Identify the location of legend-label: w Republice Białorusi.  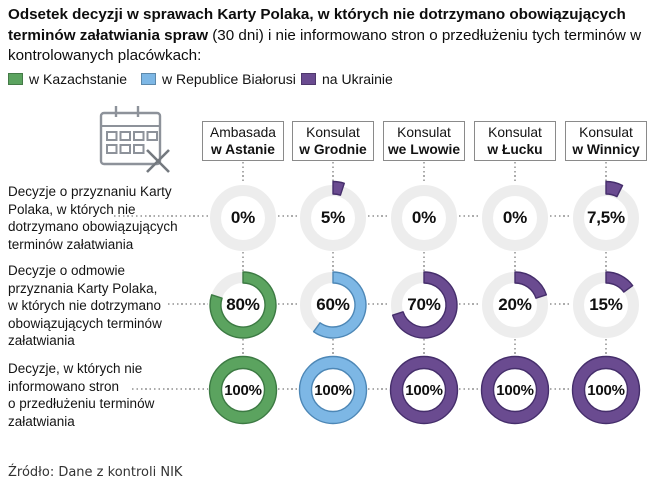
(229, 79).